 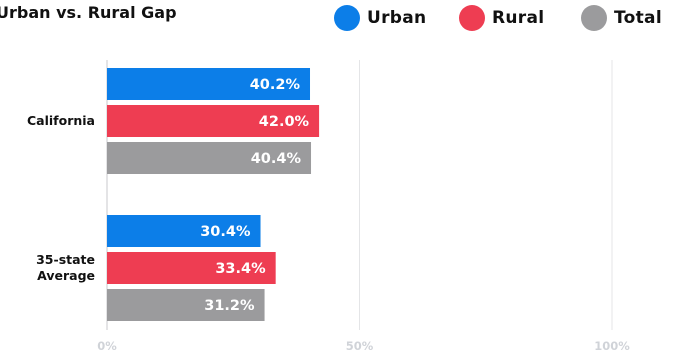 I want to click on data-label-total-1: 31.2%, so click(x=229, y=306).